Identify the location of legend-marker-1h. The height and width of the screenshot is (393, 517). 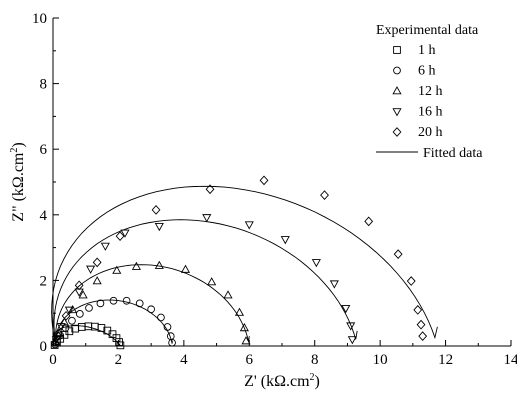
(397, 50).